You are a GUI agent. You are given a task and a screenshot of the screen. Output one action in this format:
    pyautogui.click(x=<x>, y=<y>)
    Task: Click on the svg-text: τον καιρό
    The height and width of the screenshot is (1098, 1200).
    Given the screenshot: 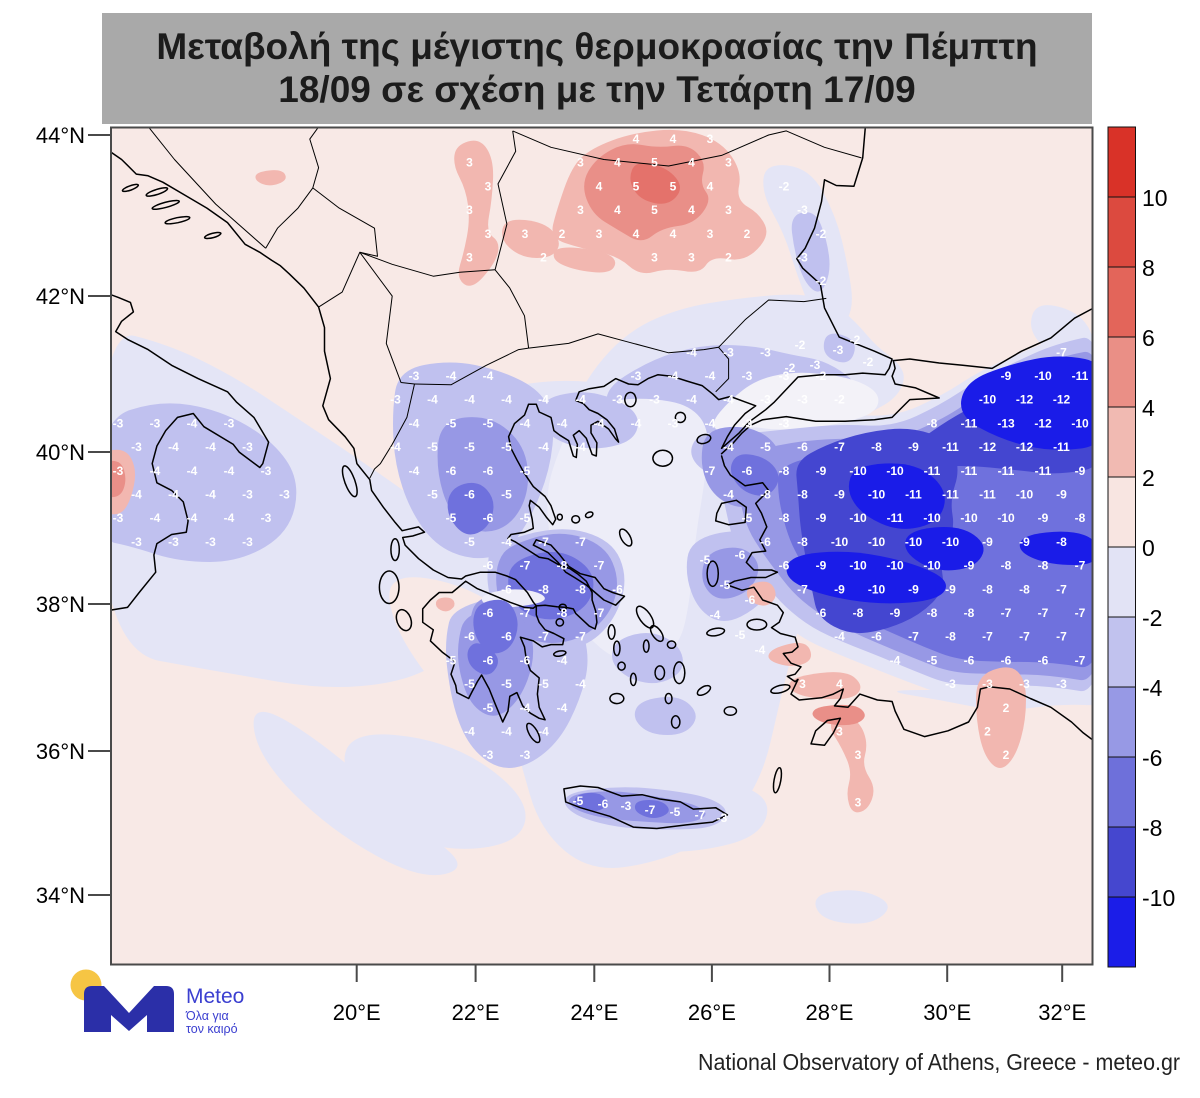 What is the action you would take?
    pyautogui.click(x=212, y=1029)
    